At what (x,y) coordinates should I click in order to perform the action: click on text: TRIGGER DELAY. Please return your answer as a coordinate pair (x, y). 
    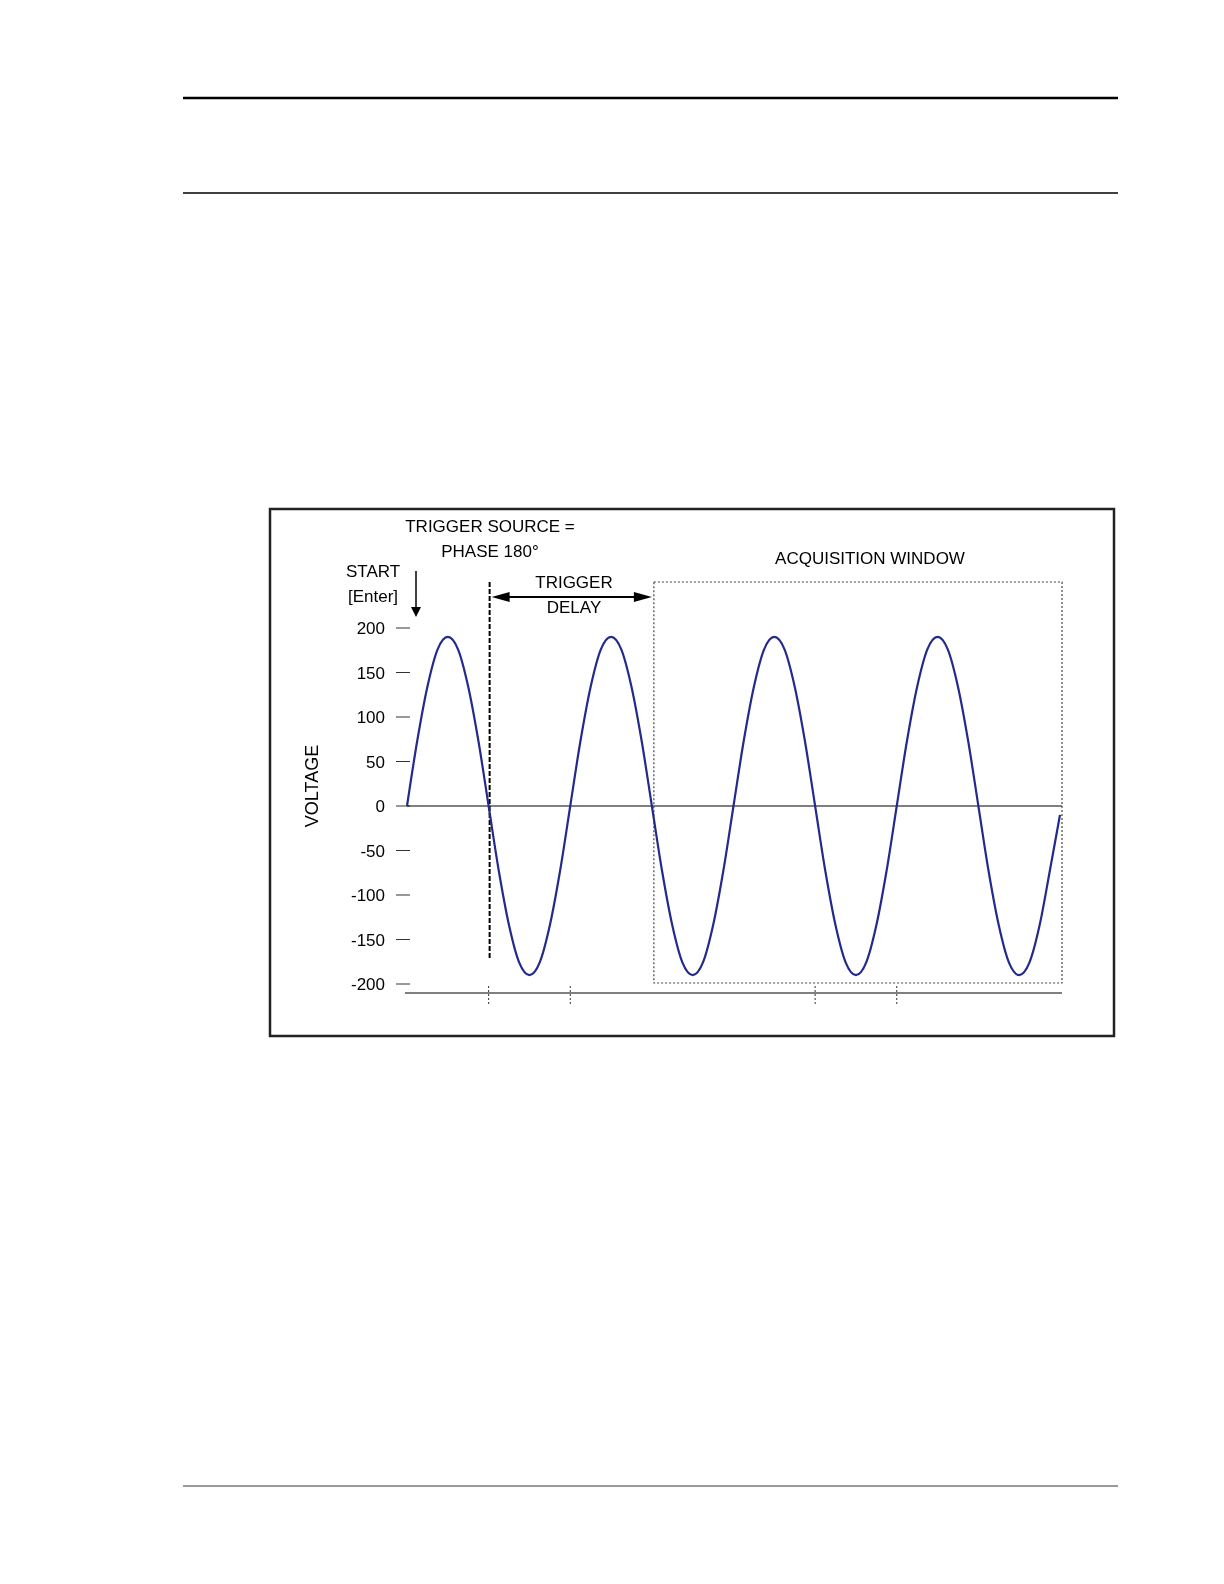
    Looking at the image, I should click on (574, 595).